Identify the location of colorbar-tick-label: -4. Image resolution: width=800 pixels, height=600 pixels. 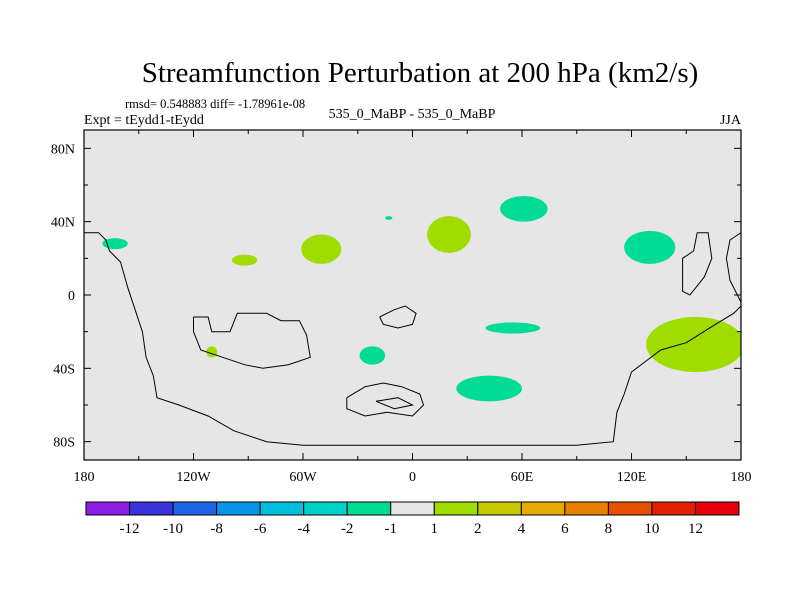
(303, 529).